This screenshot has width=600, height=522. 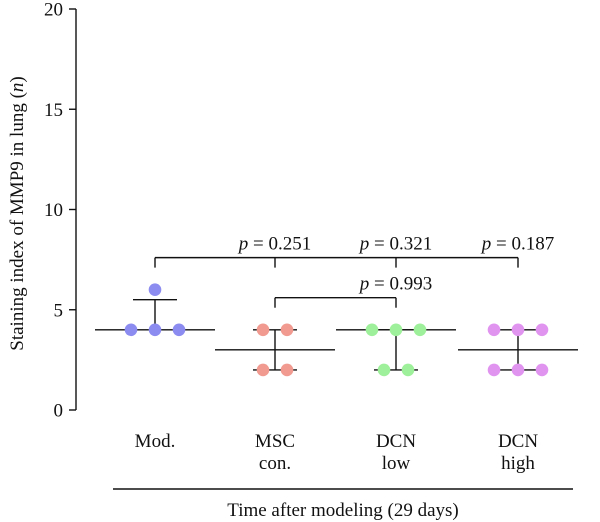 What do you see at coordinates (336, 335) in the screenshot?
I see `summary-lines` at bounding box center [336, 335].